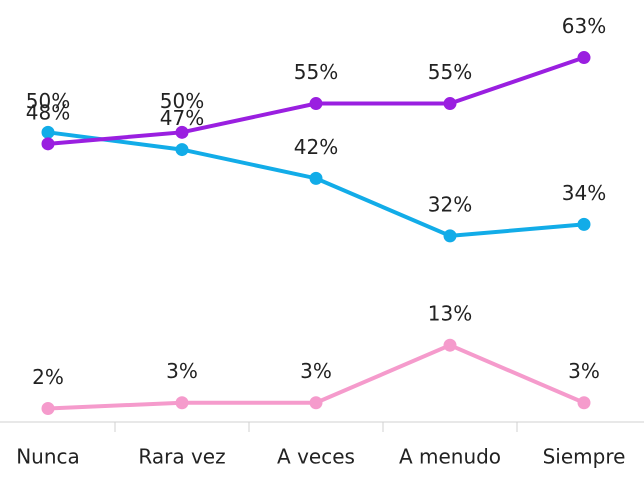  Describe the element at coordinates (450, 457) in the screenshot. I see `x-tick-label: A menudo` at that location.